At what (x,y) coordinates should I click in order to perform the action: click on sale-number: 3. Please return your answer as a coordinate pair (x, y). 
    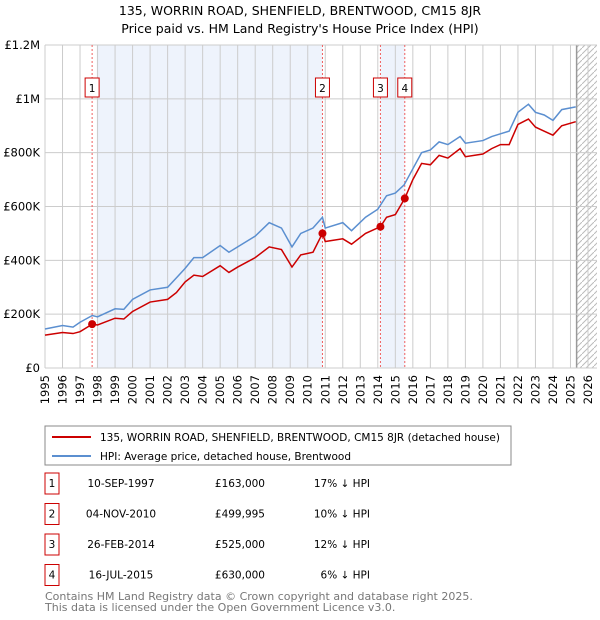
    Looking at the image, I should click on (52, 545).